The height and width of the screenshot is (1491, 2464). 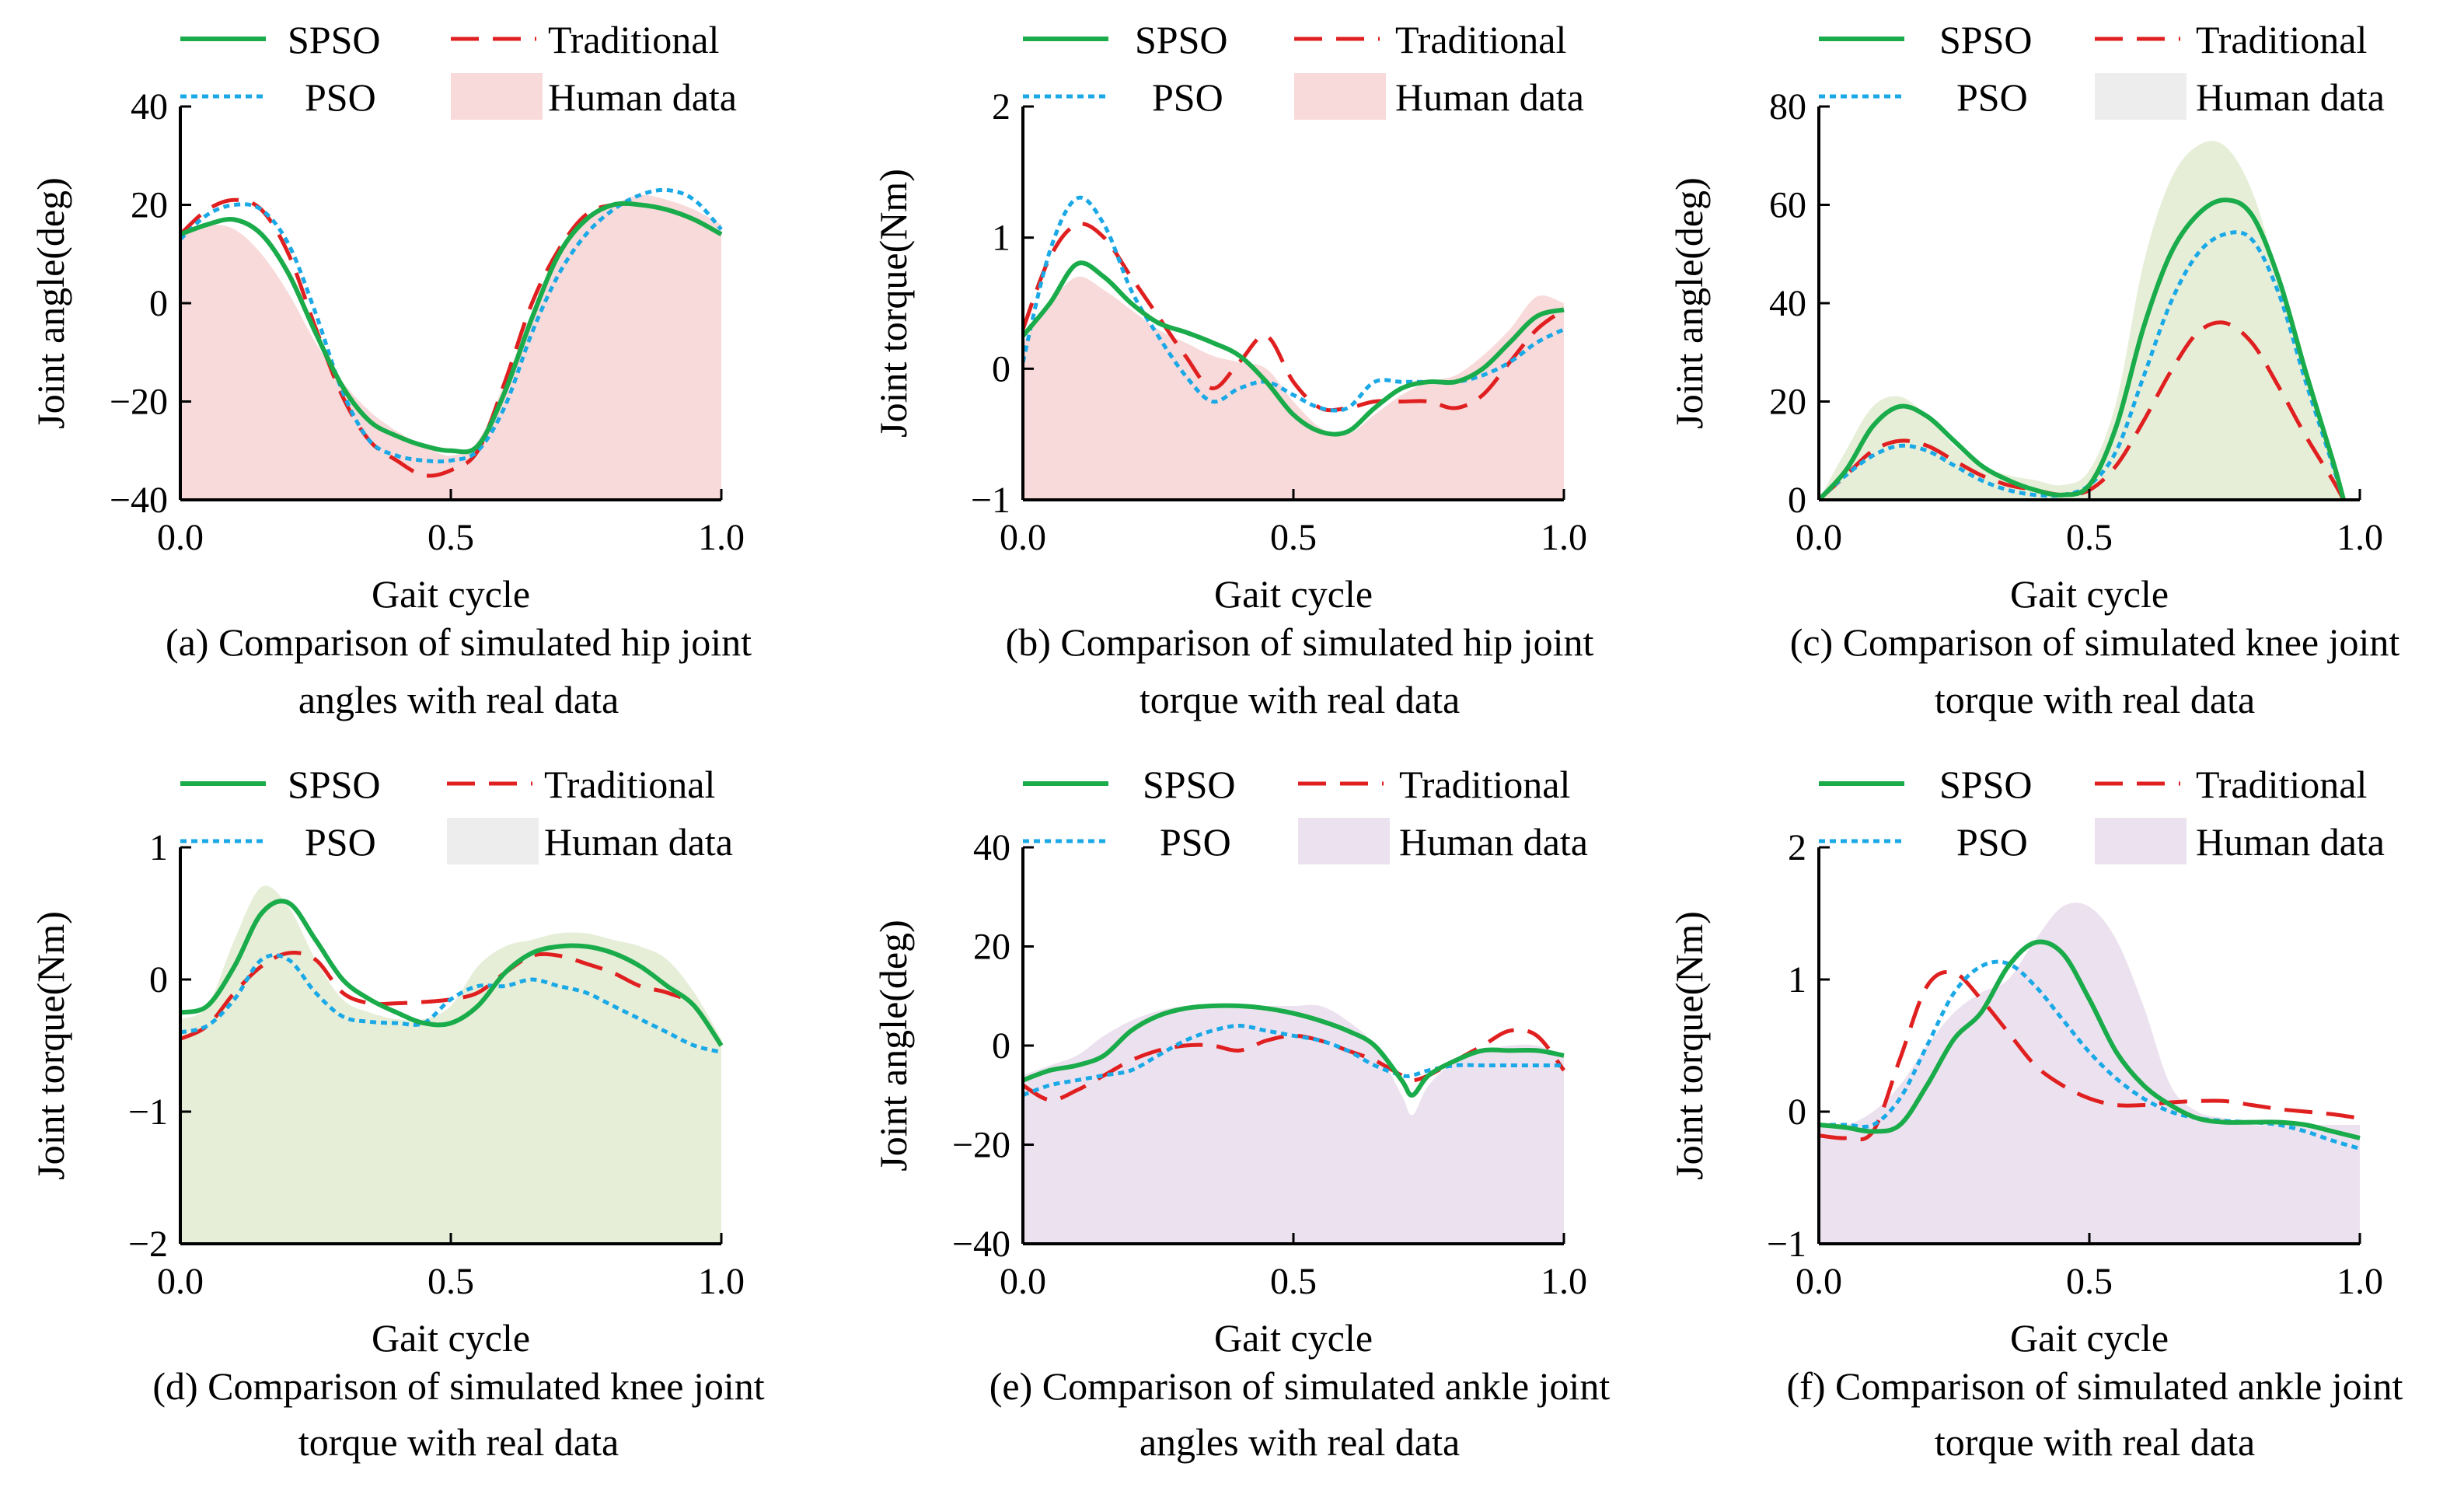 What do you see at coordinates (148, 1244) in the screenshot?
I see `y-tick-label: −2` at bounding box center [148, 1244].